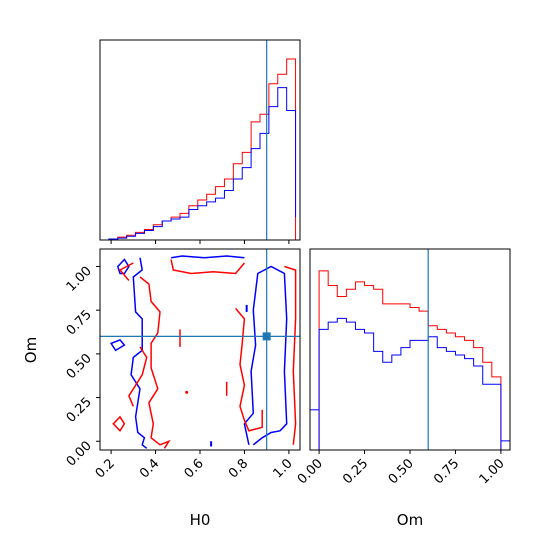 This screenshot has width=550, height=550. Describe the element at coordinates (290, 355) in the screenshot. I see `contour-red-right-edge` at that location.